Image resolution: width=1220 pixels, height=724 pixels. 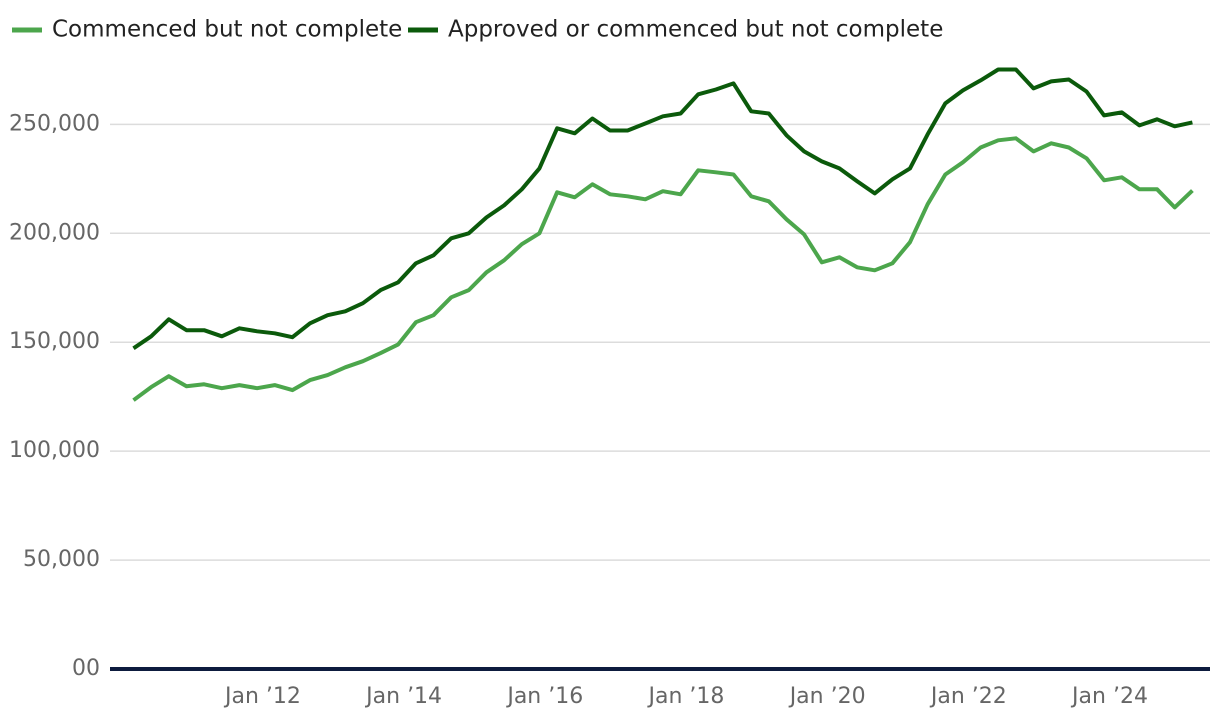 What do you see at coordinates (695, 30) in the screenshot?
I see `legend-label: Approved or commenced but not complete` at bounding box center [695, 30].